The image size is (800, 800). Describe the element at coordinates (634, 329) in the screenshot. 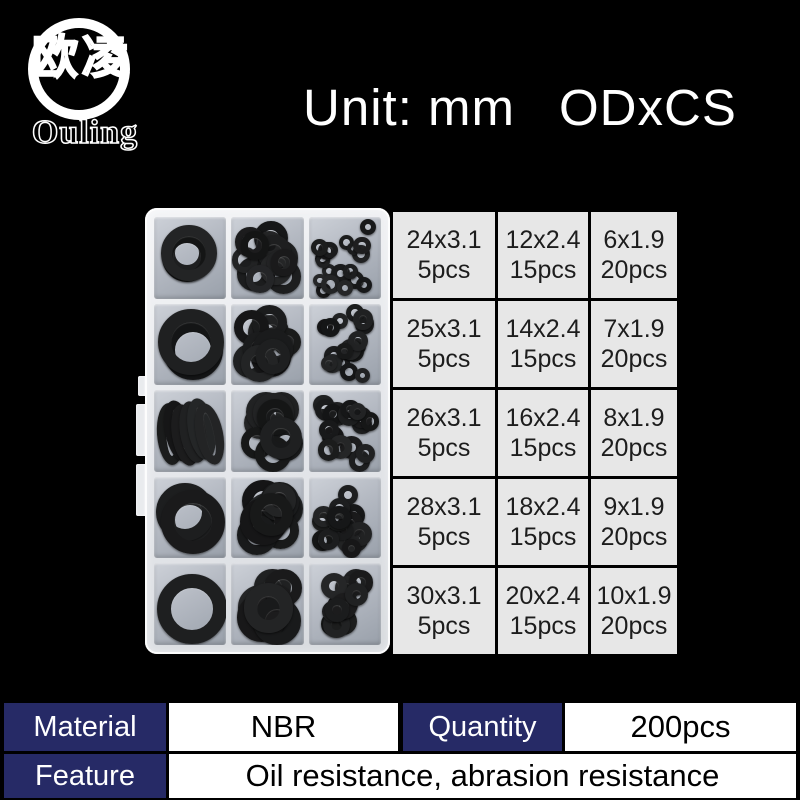

I see `spec-size: 7x1.9` at that location.